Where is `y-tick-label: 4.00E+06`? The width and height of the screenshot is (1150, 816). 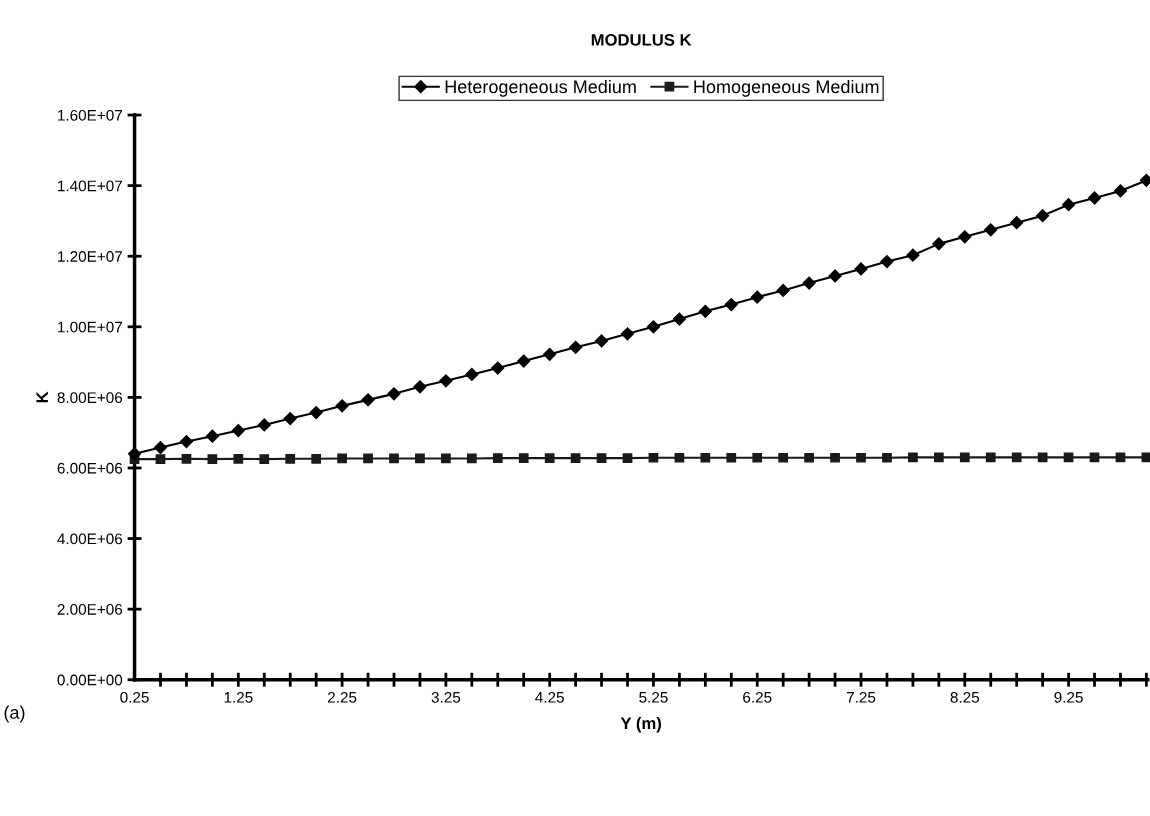 y-tick-label: 4.00E+06 is located at coordinates (90, 539).